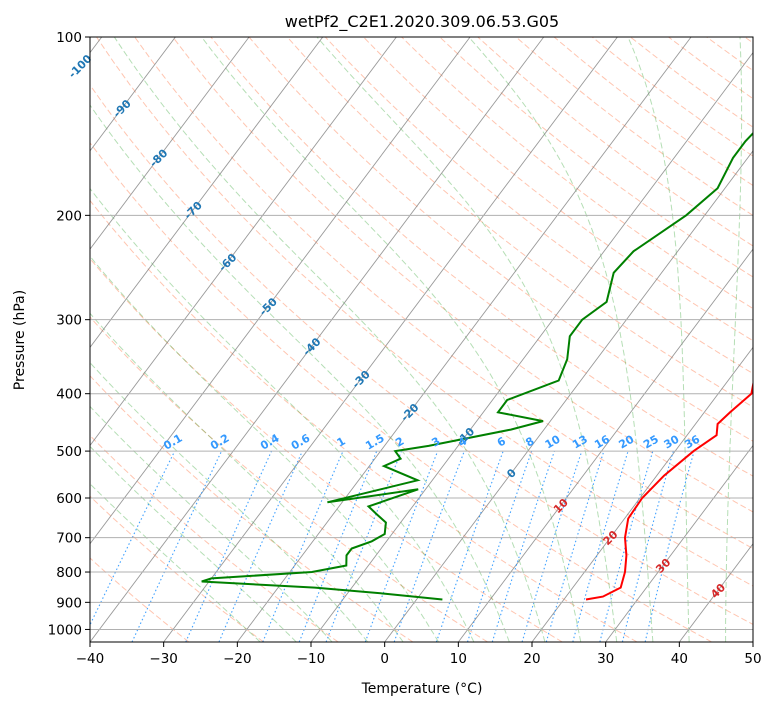 The image size is (775, 708). I want to click on x-tick-label: 40, so click(679, 659).